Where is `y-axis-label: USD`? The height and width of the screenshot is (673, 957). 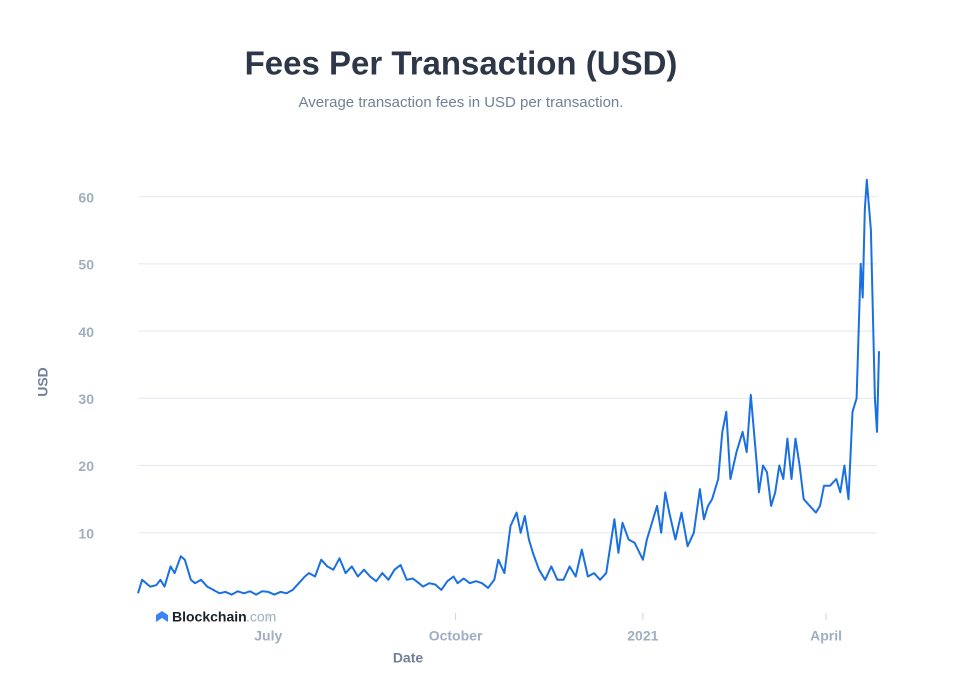
y-axis-label: USD is located at coordinates (43, 382).